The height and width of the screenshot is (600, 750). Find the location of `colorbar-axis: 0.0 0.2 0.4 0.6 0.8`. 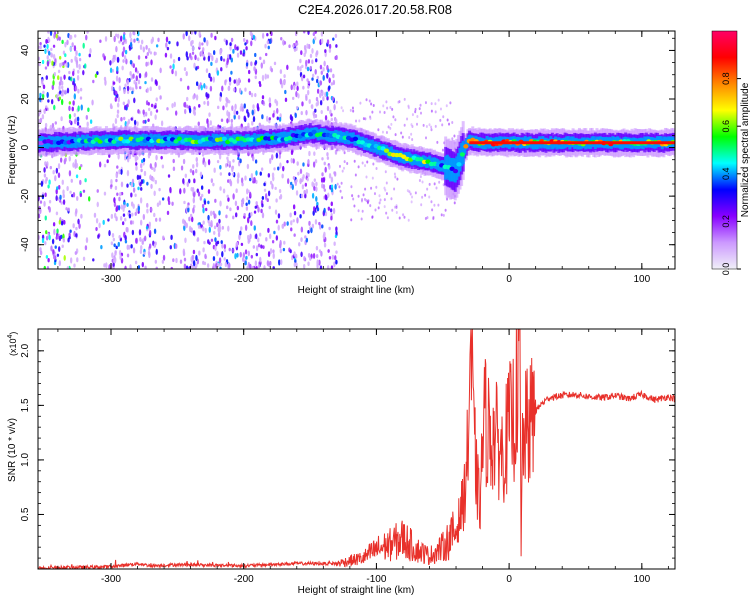

colorbar-axis: 0.0 0.2 0.4 0.6 0.8 is located at coordinates (731, 173).